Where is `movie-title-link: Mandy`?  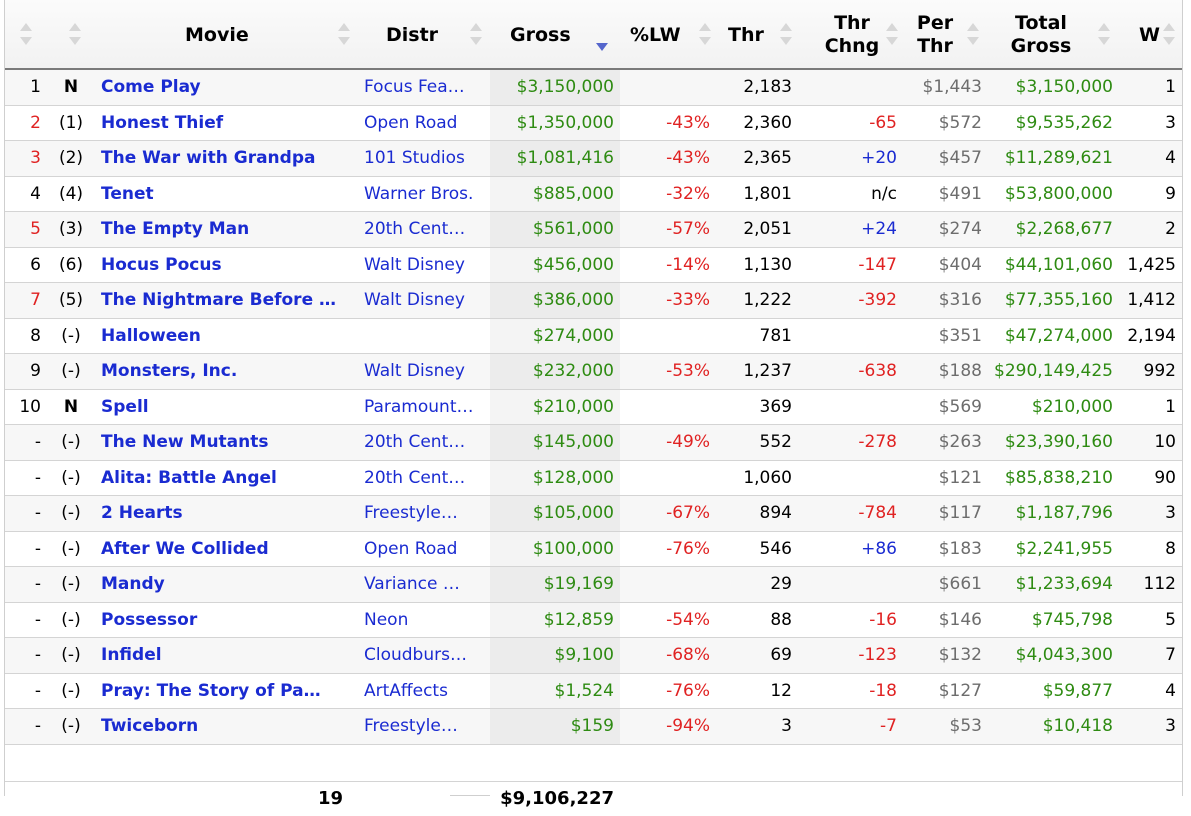
movie-title-link: Mandy is located at coordinates (226, 584).